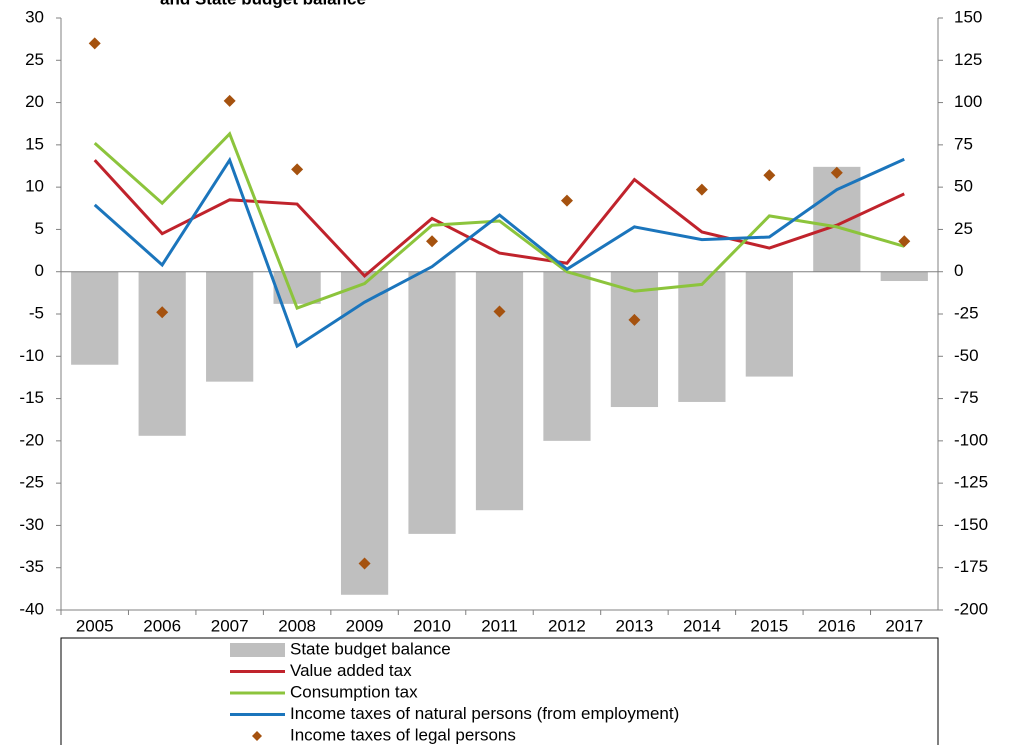 The width and height of the screenshot is (1016, 745). I want to click on y2-tick-label: 125, so click(968, 59).